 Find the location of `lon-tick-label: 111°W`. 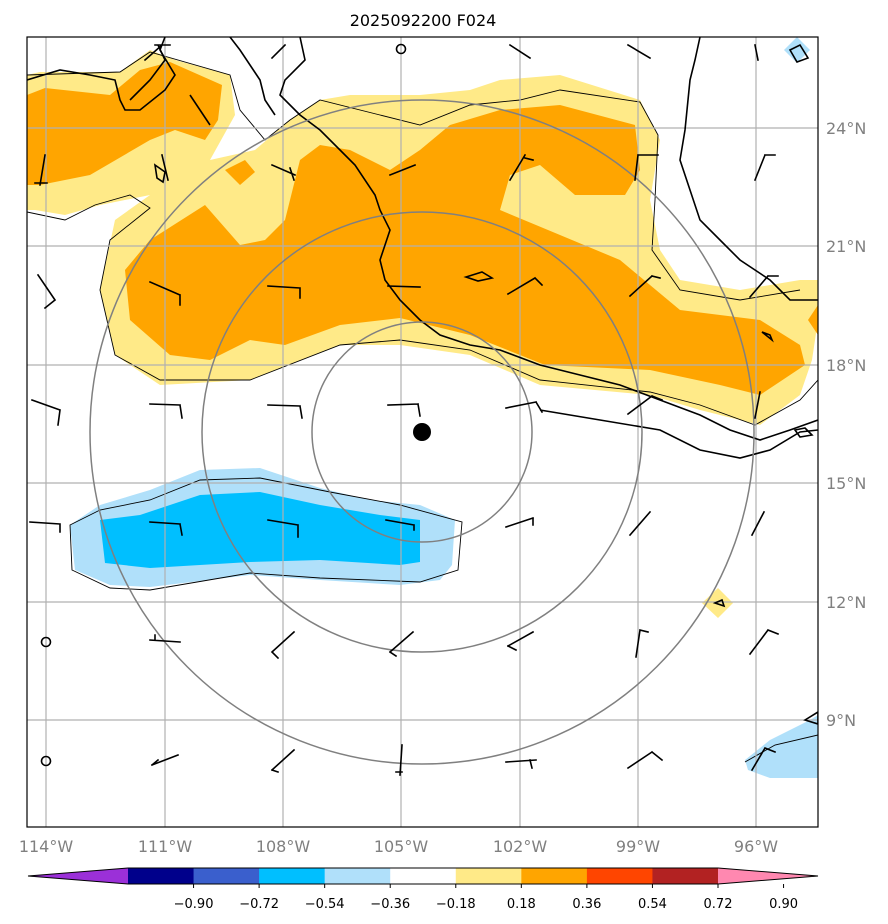

lon-tick-label: 111°W is located at coordinates (165, 846).